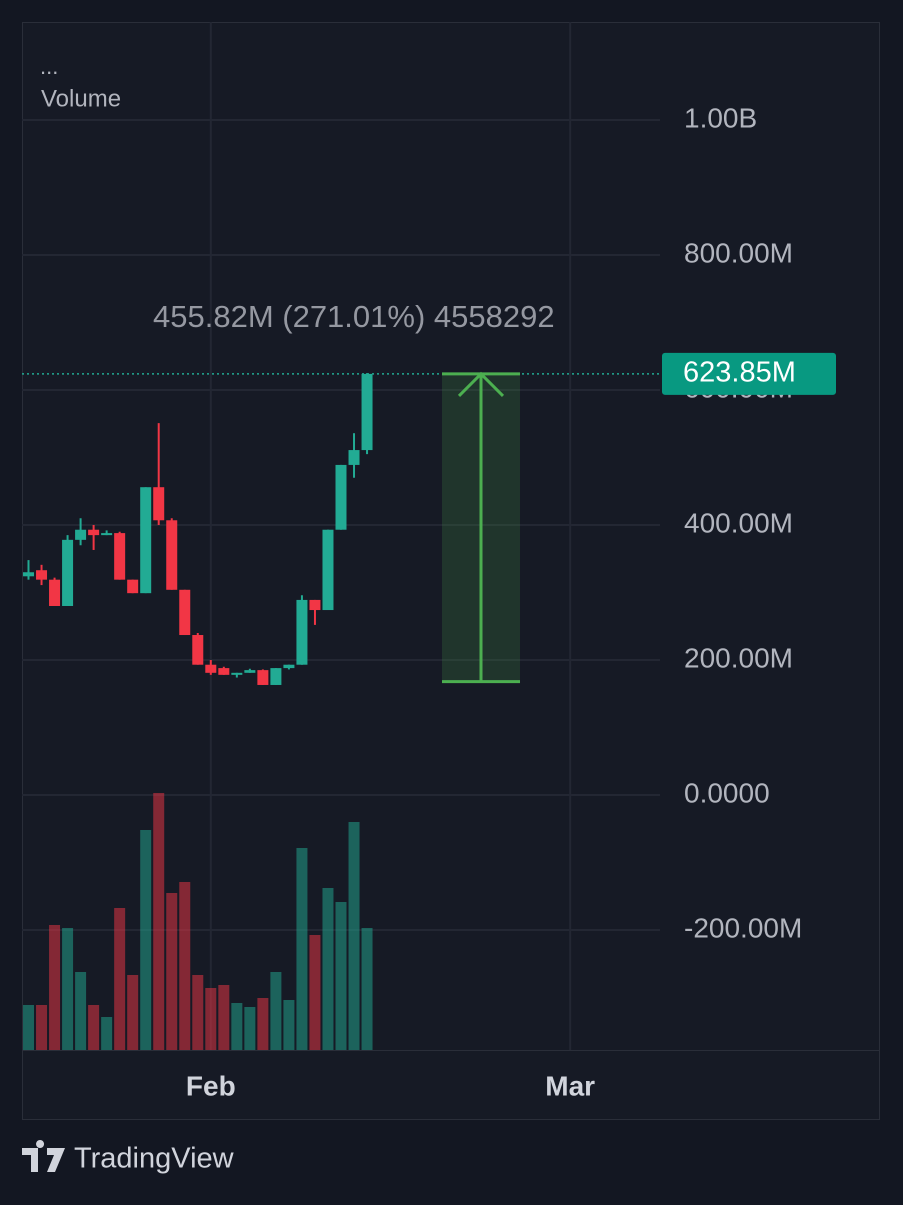 Image resolution: width=903 pixels, height=1205 pixels. I want to click on volume-pane, so click(198, 921).